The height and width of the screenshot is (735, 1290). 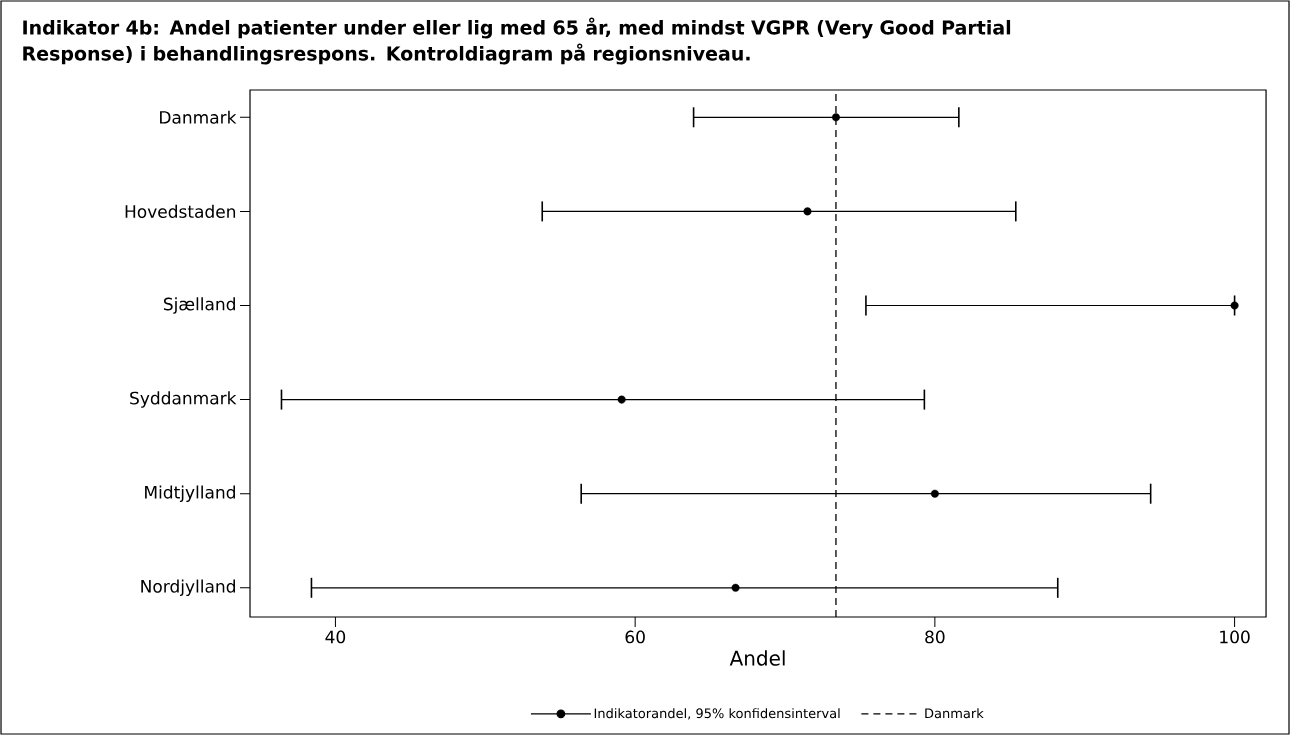 What do you see at coordinates (1235, 637) in the screenshot?
I see `x-tick-label: 100` at bounding box center [1235, 637].